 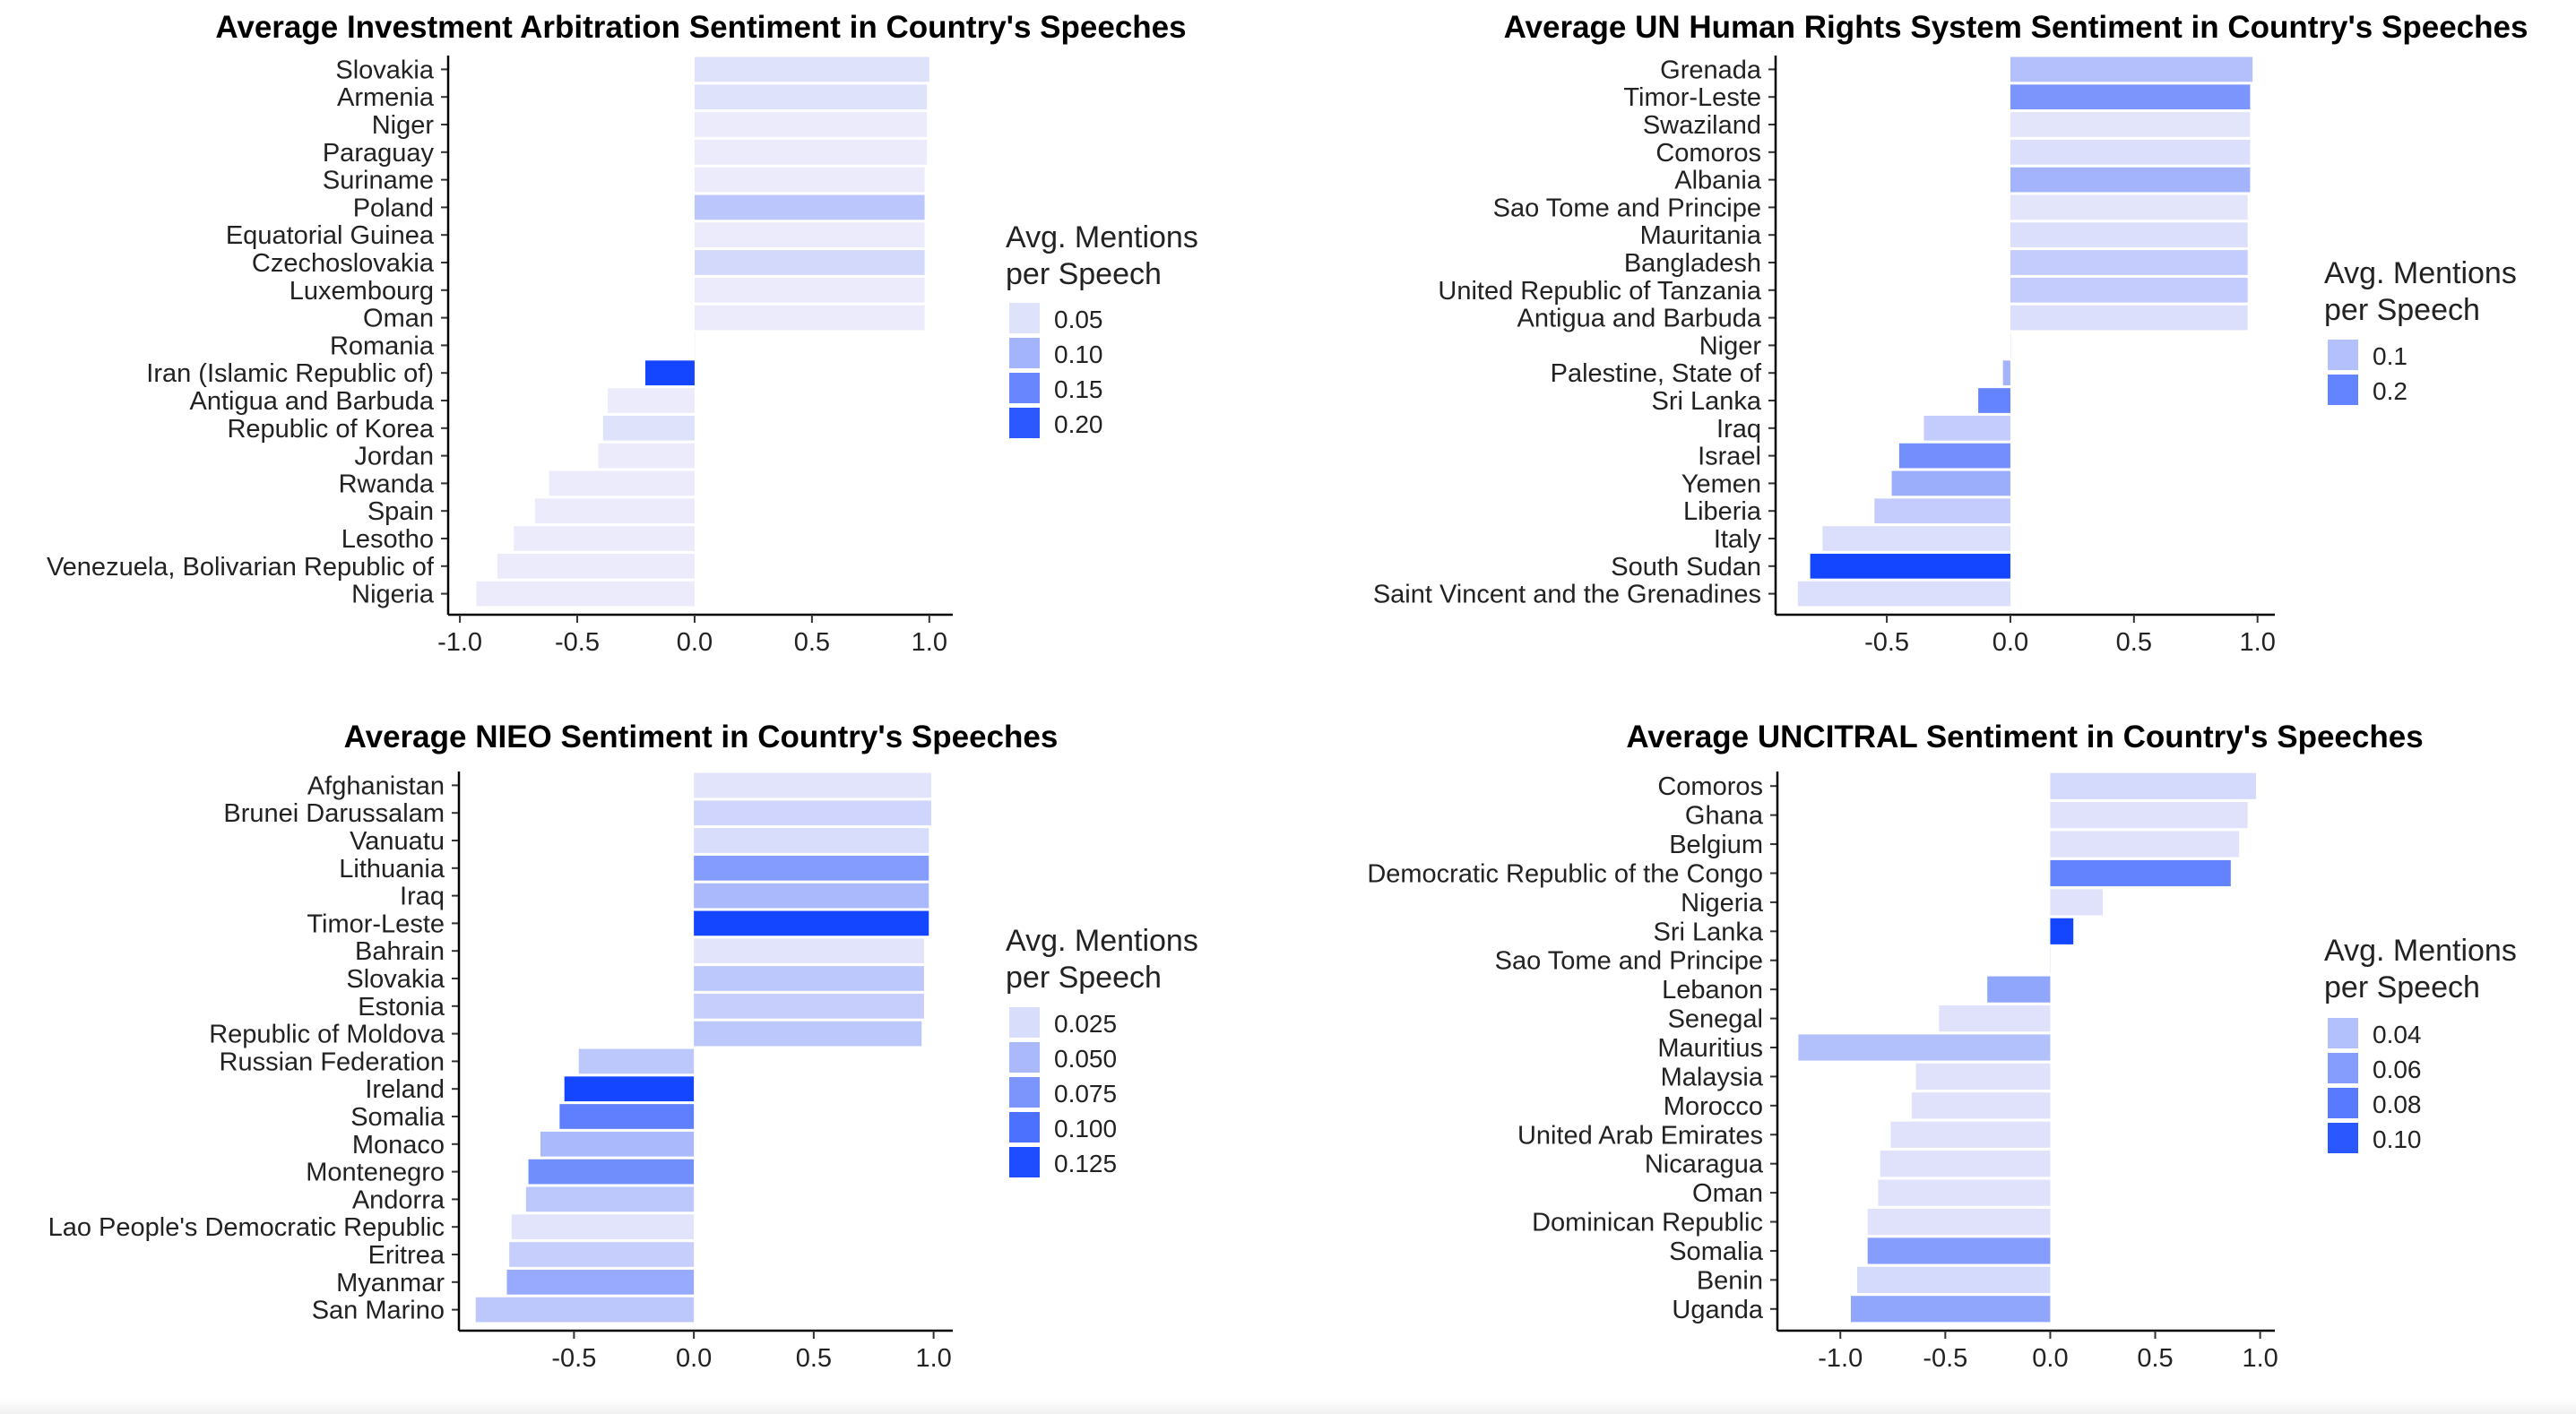 I want to click on bar-somalia, so click(x=1959, y=1250).